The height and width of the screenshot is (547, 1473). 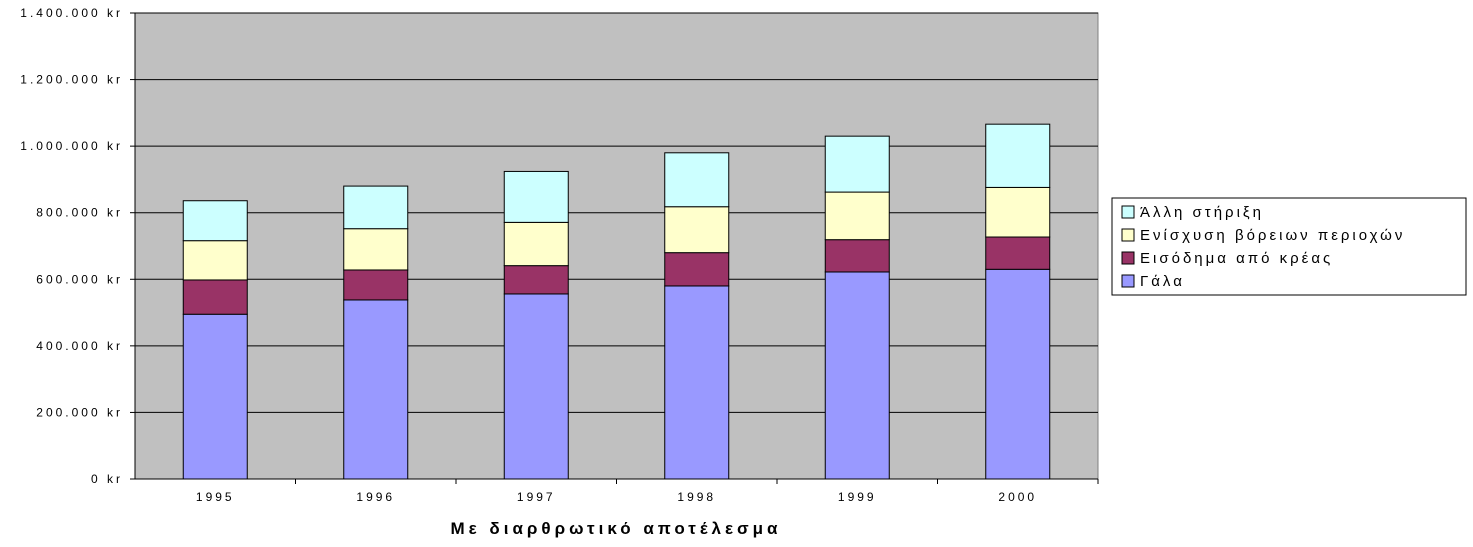 I want to click on x-axis: 1995 1996 1997 1998 1999 2000, so click(x=617, y=491).